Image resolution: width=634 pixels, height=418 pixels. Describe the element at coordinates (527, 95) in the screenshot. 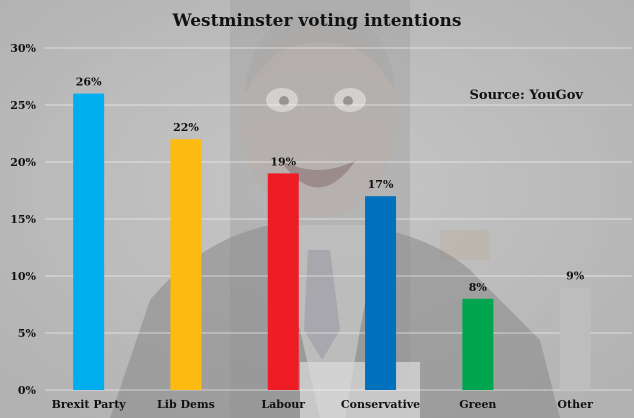

I see `source-label: Source: YouGov` at that location.